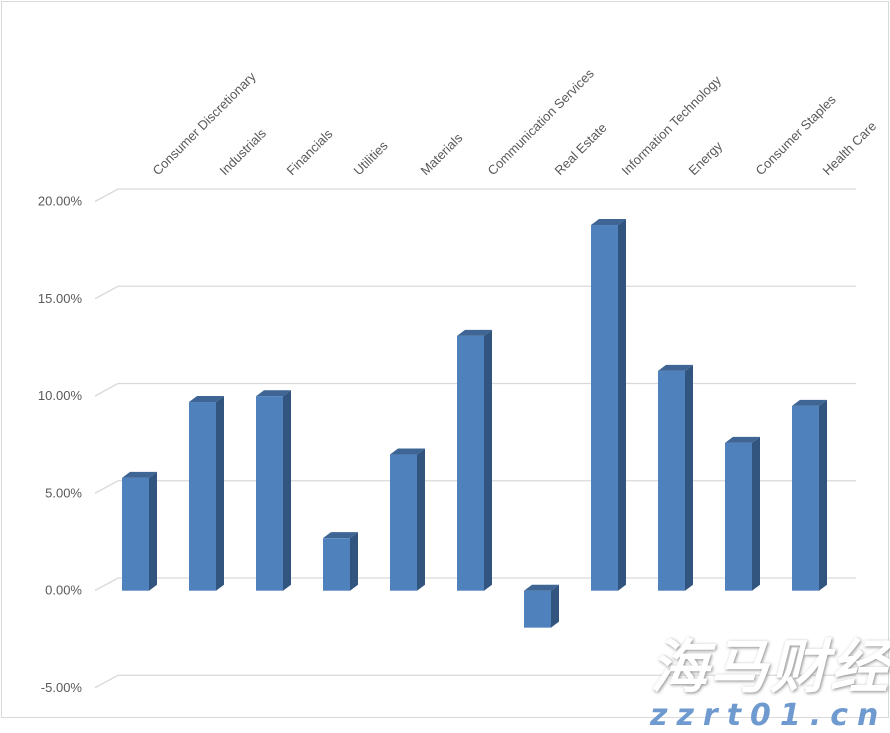 This screenshot has height=733, width=890. What do you see at coordinates (541, 121) in the screenshot?
I see `category-label: Communication Services` at bounding box center [541, 121].